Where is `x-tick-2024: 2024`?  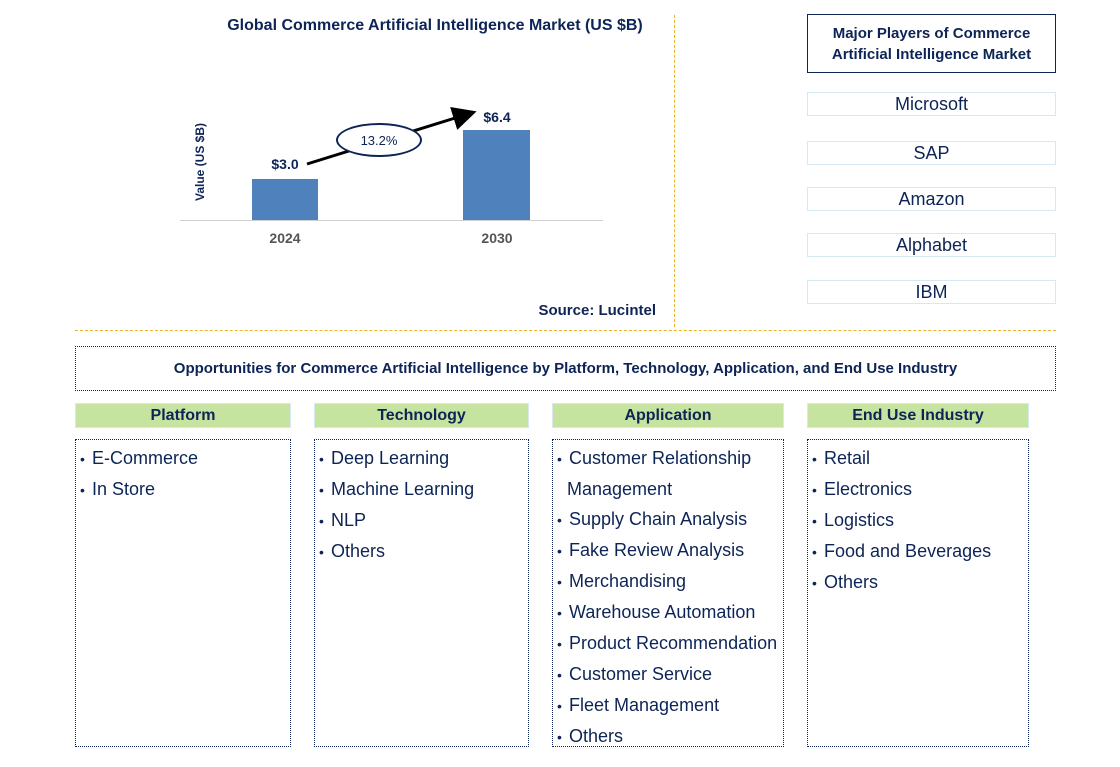
x-tick-2024: 2024 is located at coordinates (285, 238).